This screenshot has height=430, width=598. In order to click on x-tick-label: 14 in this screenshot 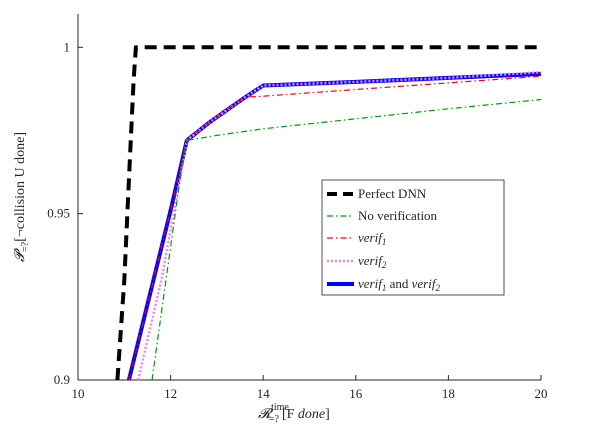, I will do `click(264, 393)`.